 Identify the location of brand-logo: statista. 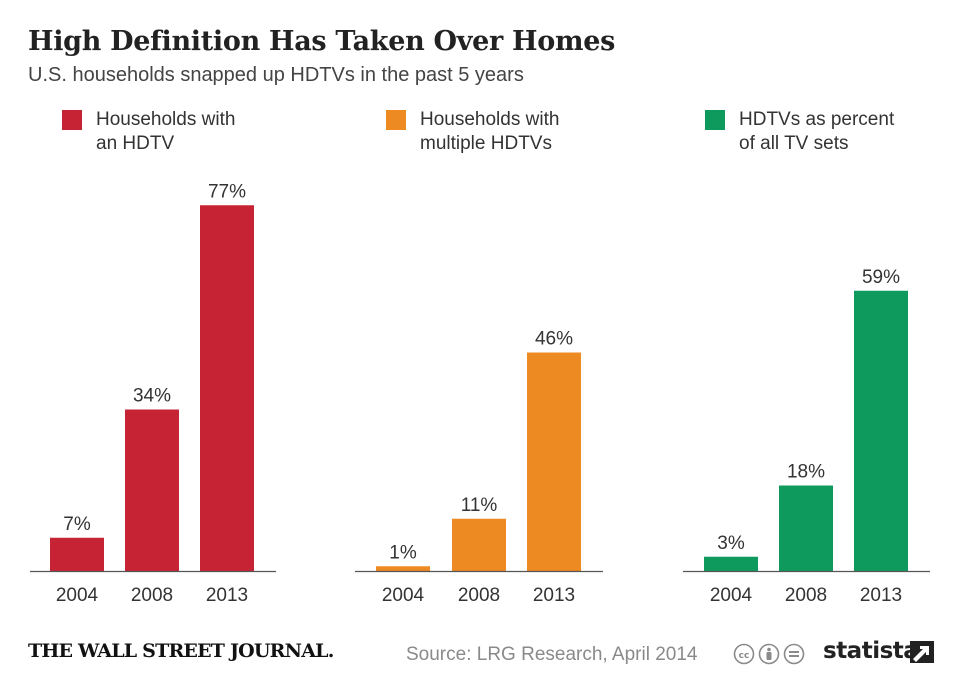
(871, 651).